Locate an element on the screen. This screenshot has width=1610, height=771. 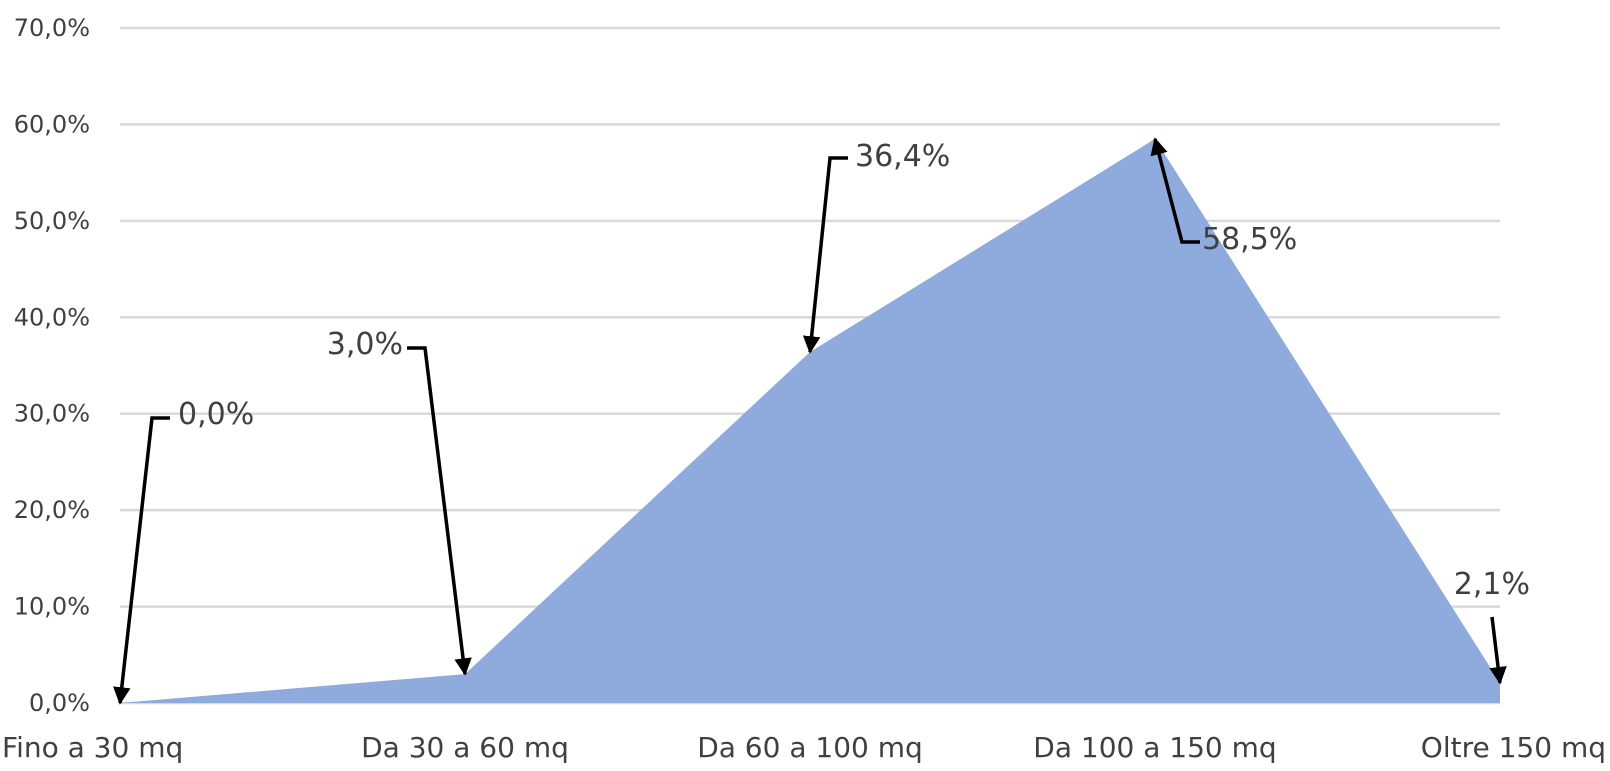
y-tick-label: 20,0% is located at coordinates (52, 510).